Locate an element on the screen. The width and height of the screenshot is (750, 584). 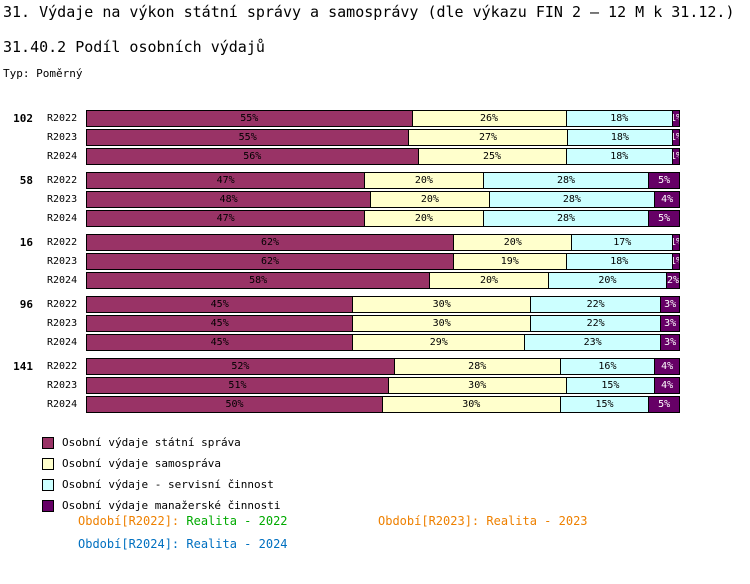
bar-row: R2023 48% 20% 28% 4% is located at coordinates (342, 199).